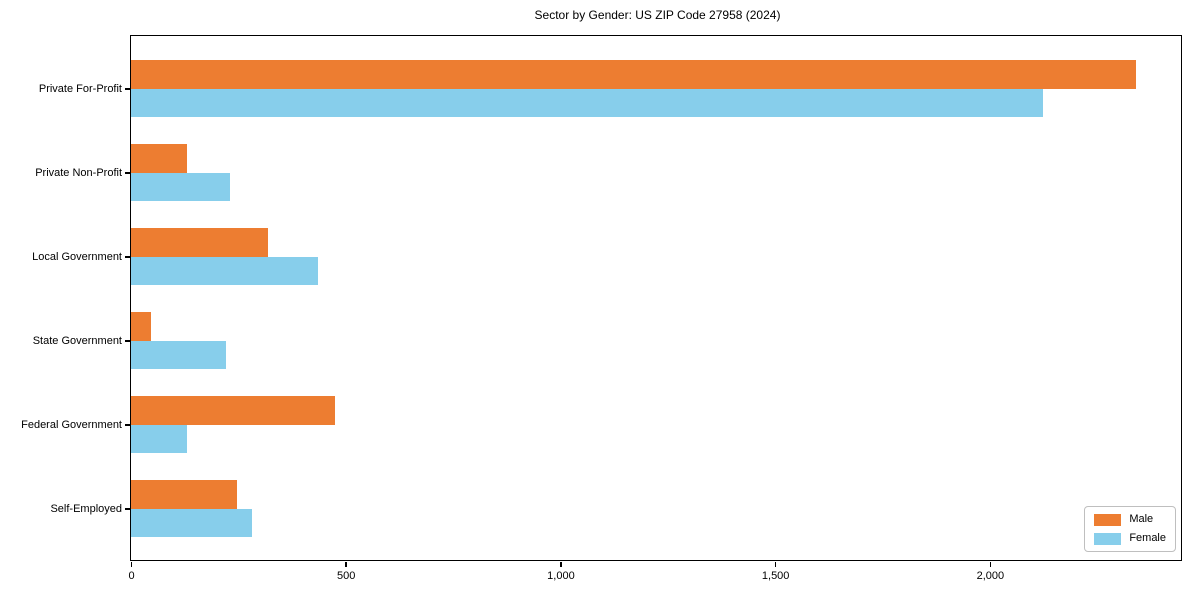 The height and width of the screenshot is (600, 1200). I want to click on bar-male-federal-government, so click(233, 410).